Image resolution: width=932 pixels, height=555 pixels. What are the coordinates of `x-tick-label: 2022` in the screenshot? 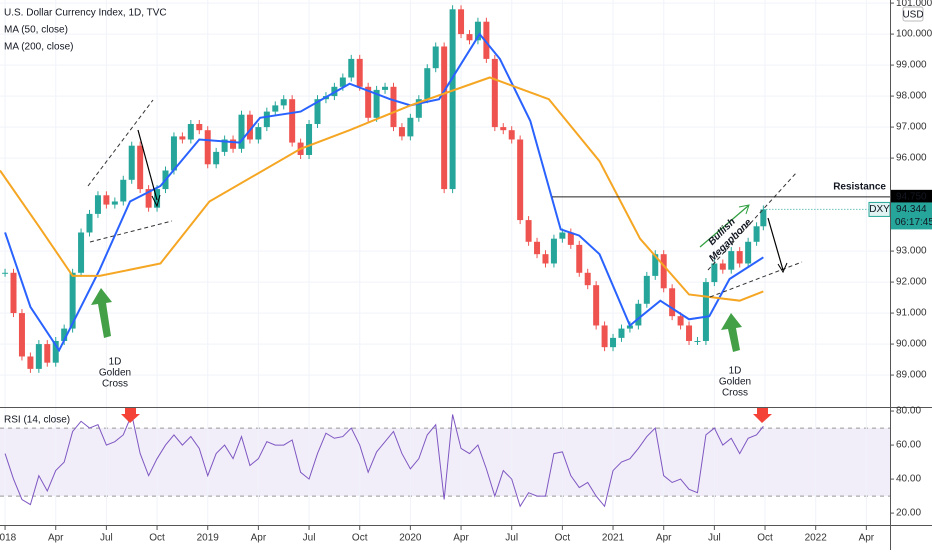 It's located at (816, 538).